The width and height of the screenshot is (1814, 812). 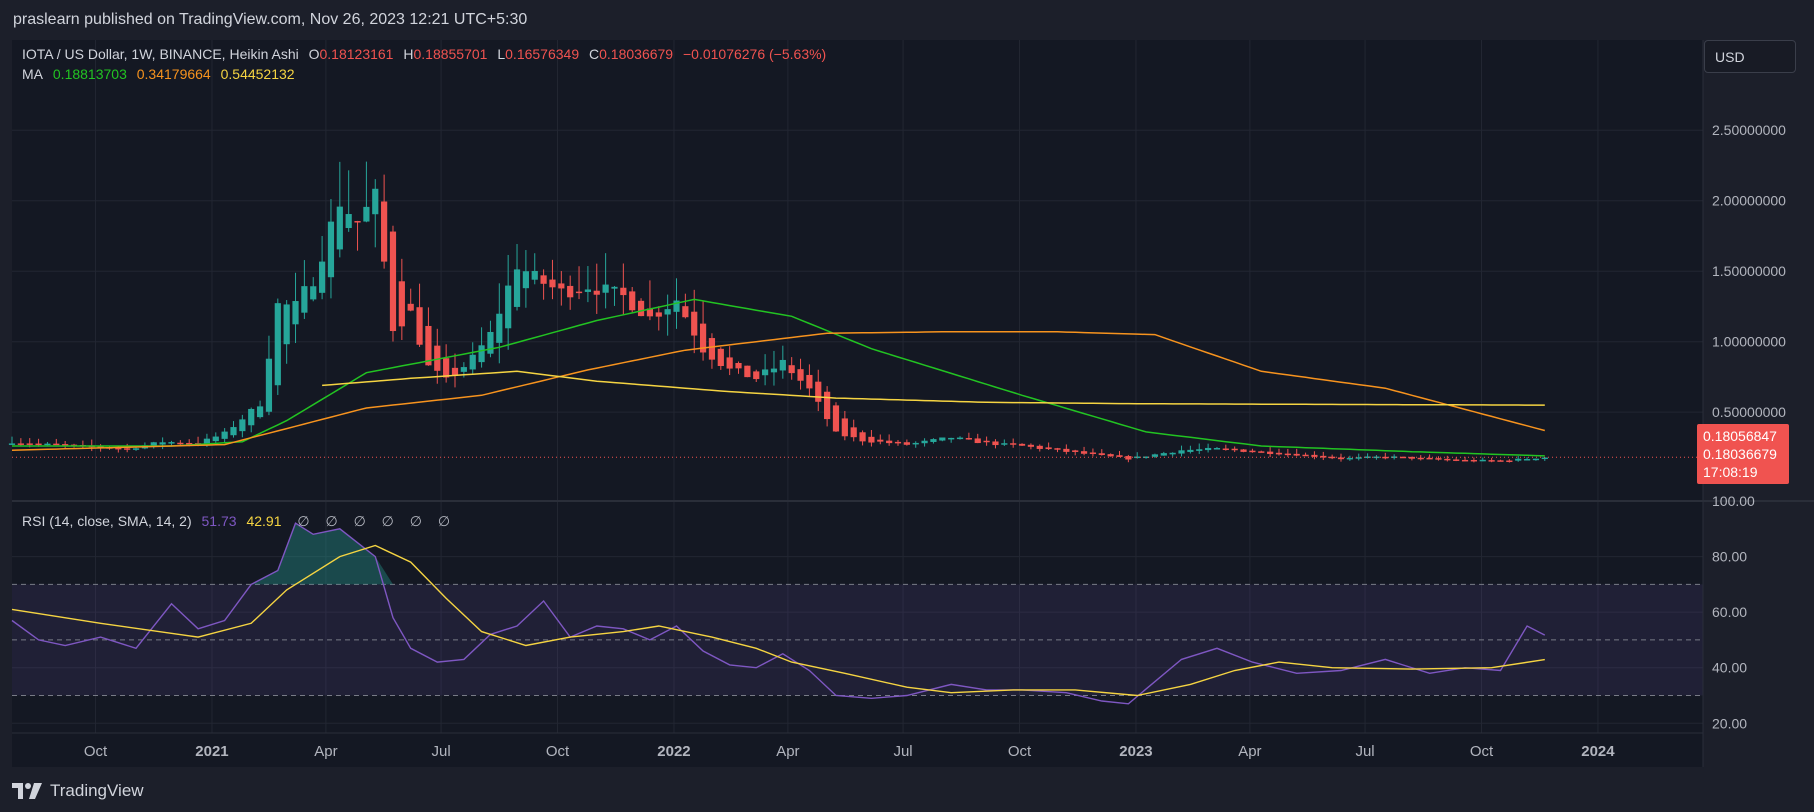 What do you see at coordinates (1749, 412) in the screenshot?
I see `price-tick-label: 0.50000000` at bounding box center [1749, 412].